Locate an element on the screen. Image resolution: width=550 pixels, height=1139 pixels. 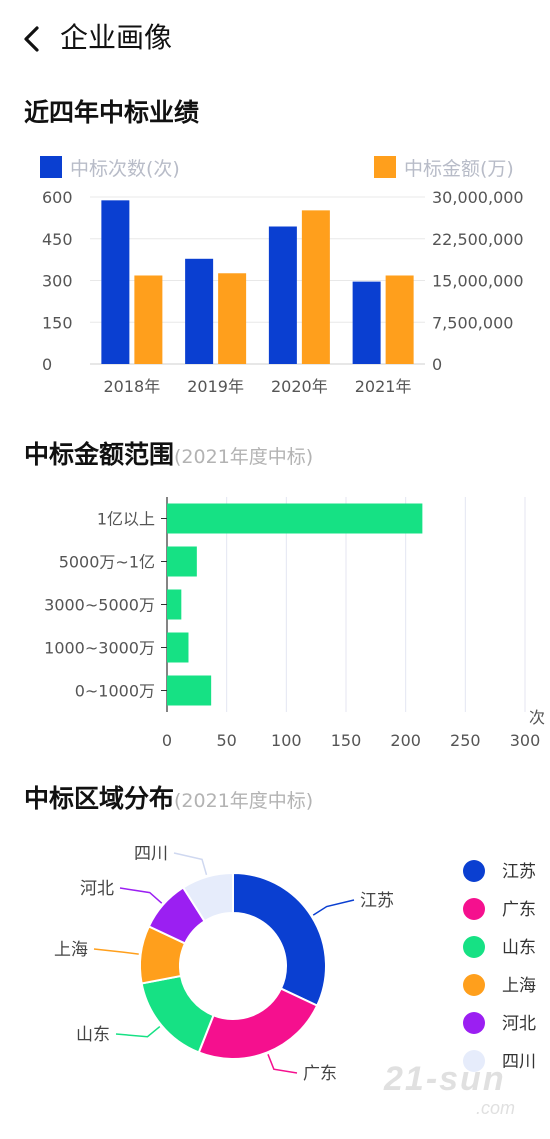
region-title: 中标区域分布 is located at coordinates (99, 798).